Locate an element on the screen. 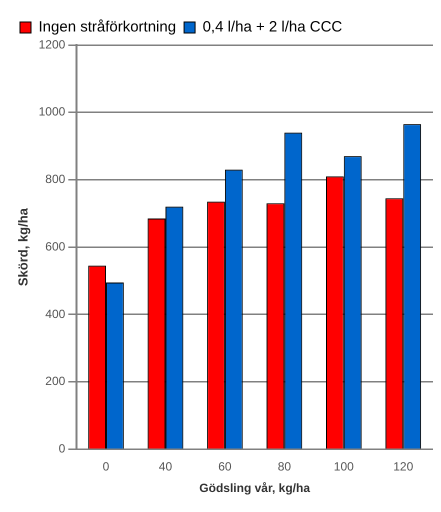 Image resolution: width=441 pixels, height=512 pixels. x-tick-label: 100 is located at coordinates (344, 467).